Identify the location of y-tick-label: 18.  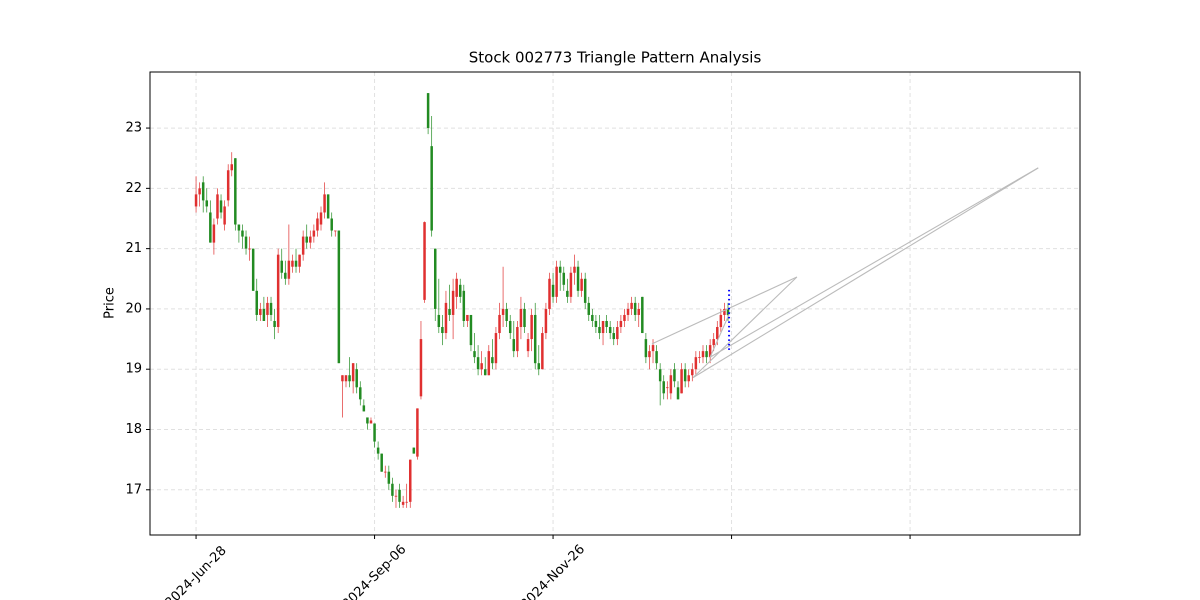
(133, 429).